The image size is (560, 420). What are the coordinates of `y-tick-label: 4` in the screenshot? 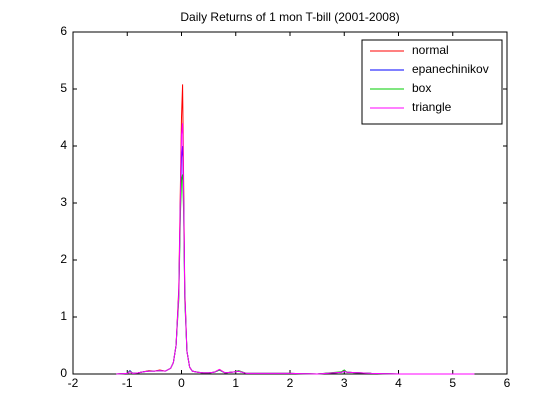 It's located at (63, 145).